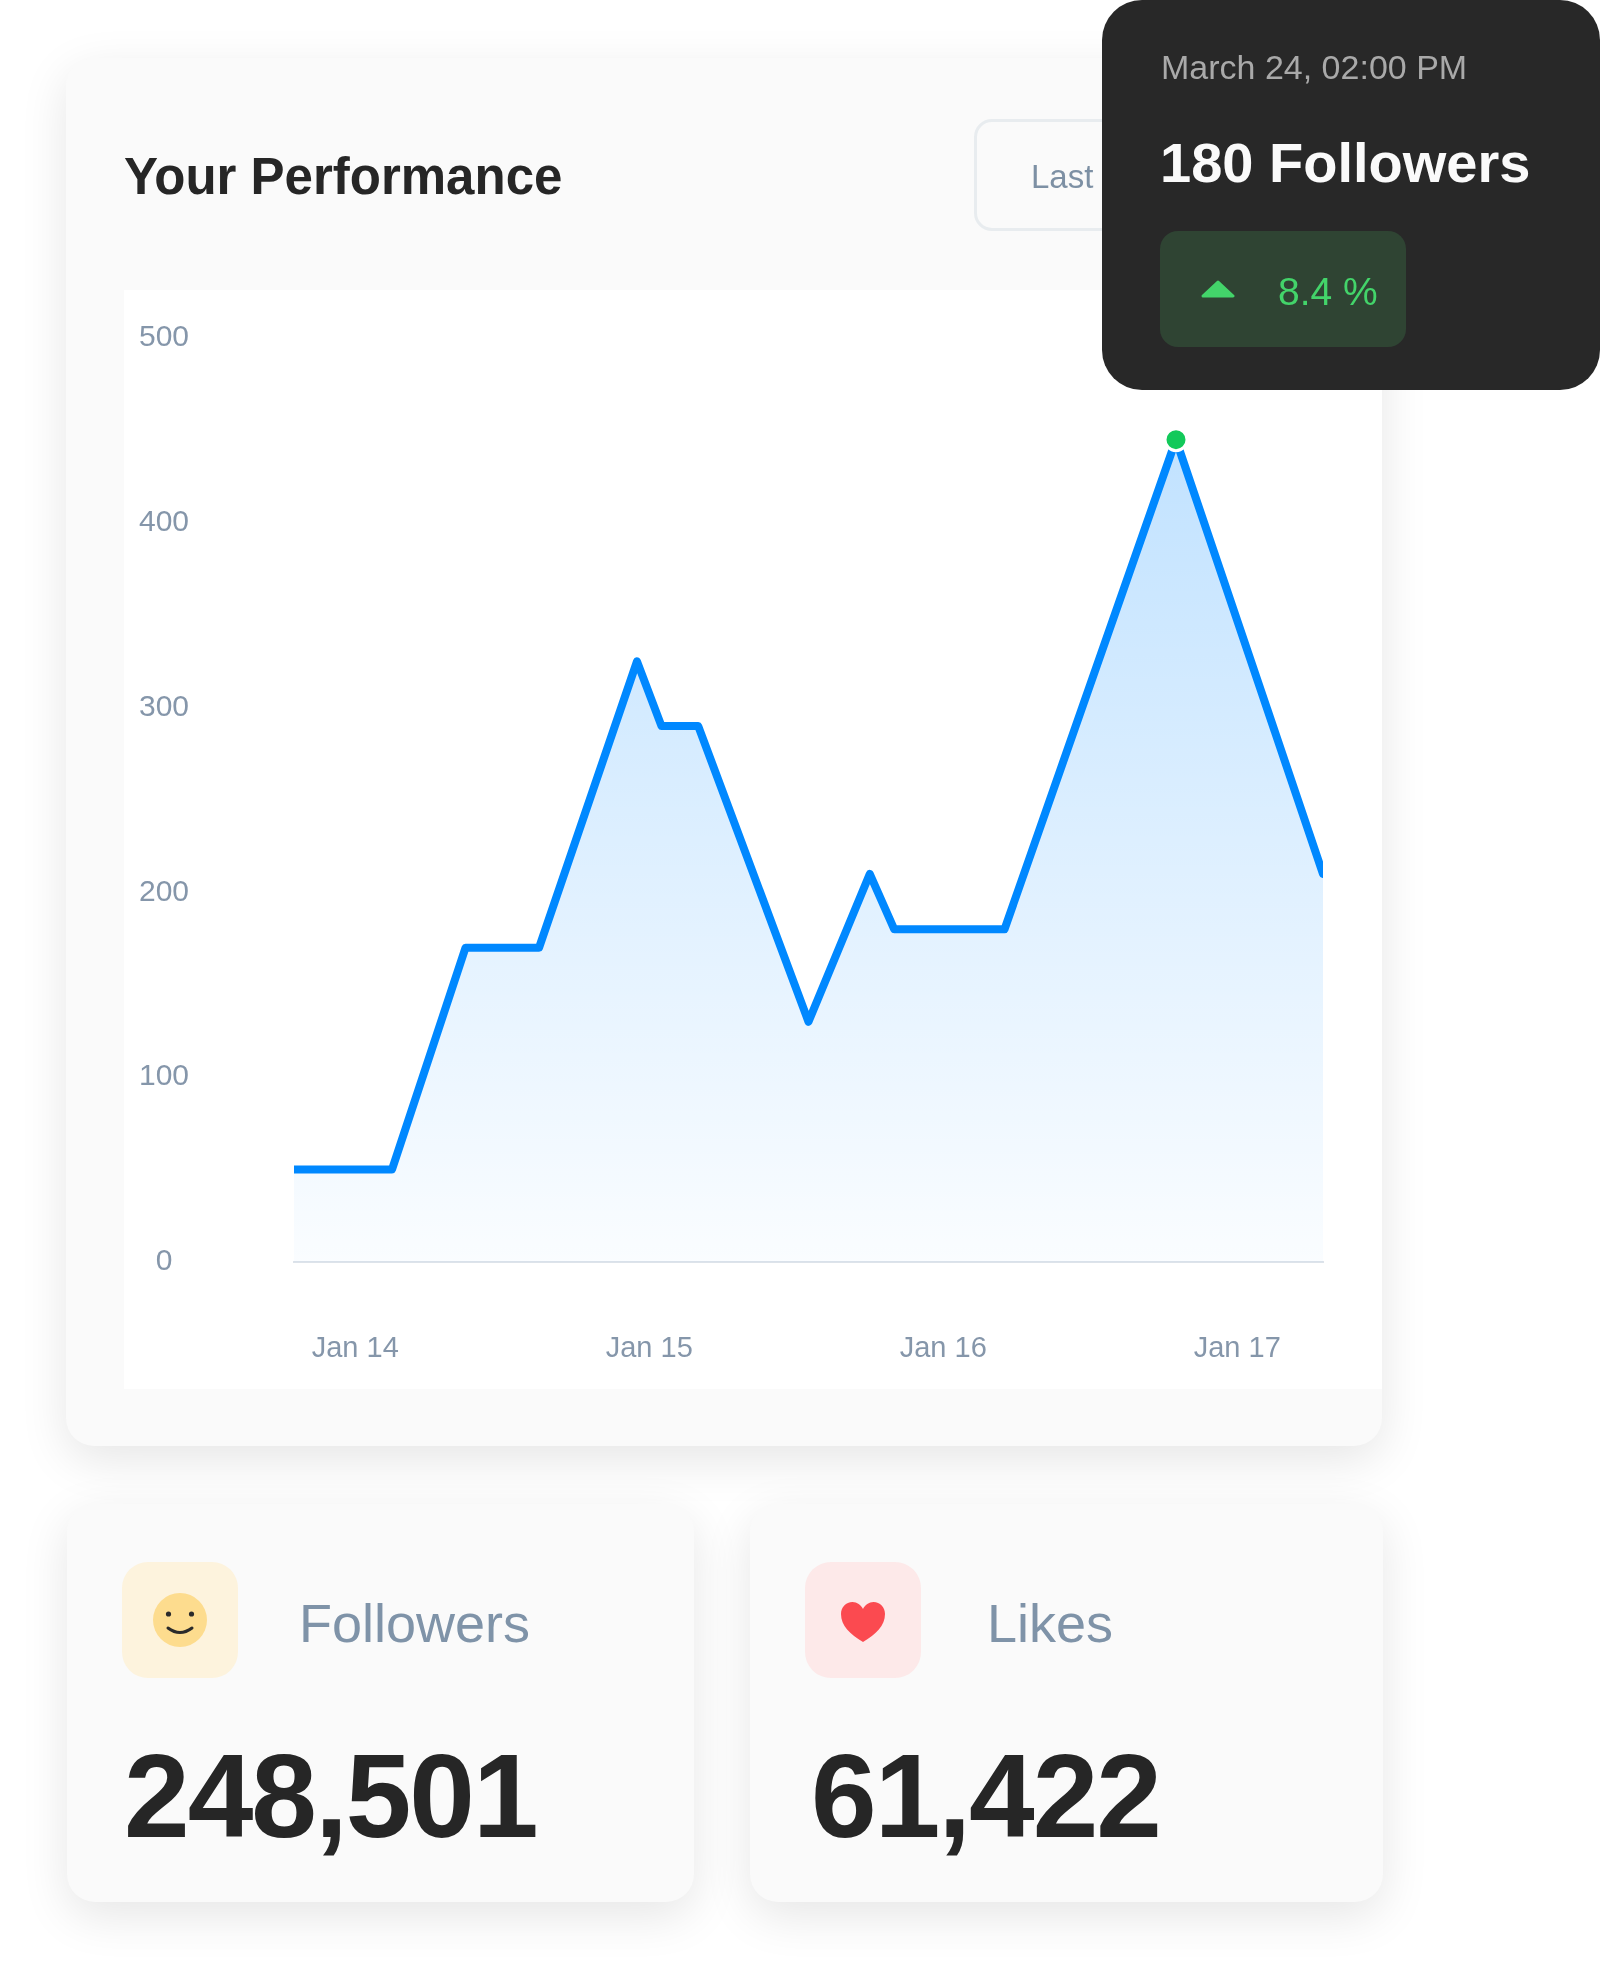  What do you see at coordinates (164, 1260) in the screenshot?
I see `y-tick-label: 0` at bounding box center [164, 1260].